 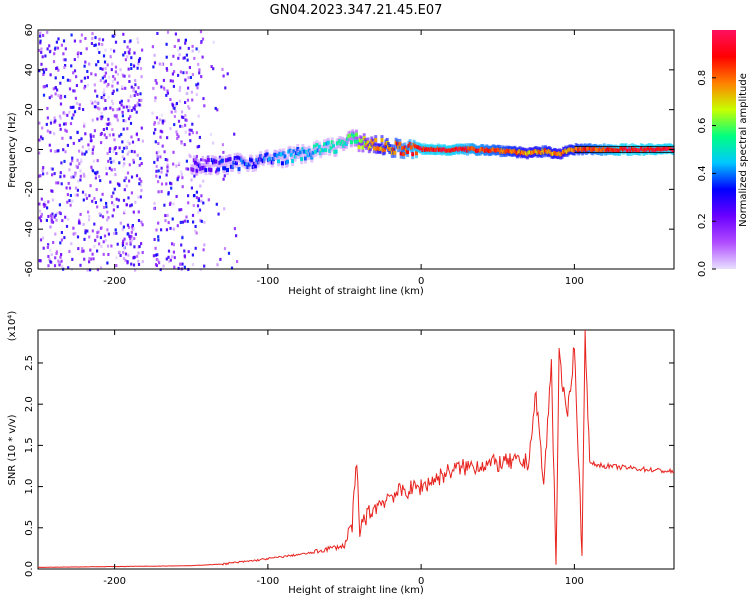 I want to click on colorbar-ticks: 0.0 0.2 0.4 0.6 0.8, so click(x=706, y=173).